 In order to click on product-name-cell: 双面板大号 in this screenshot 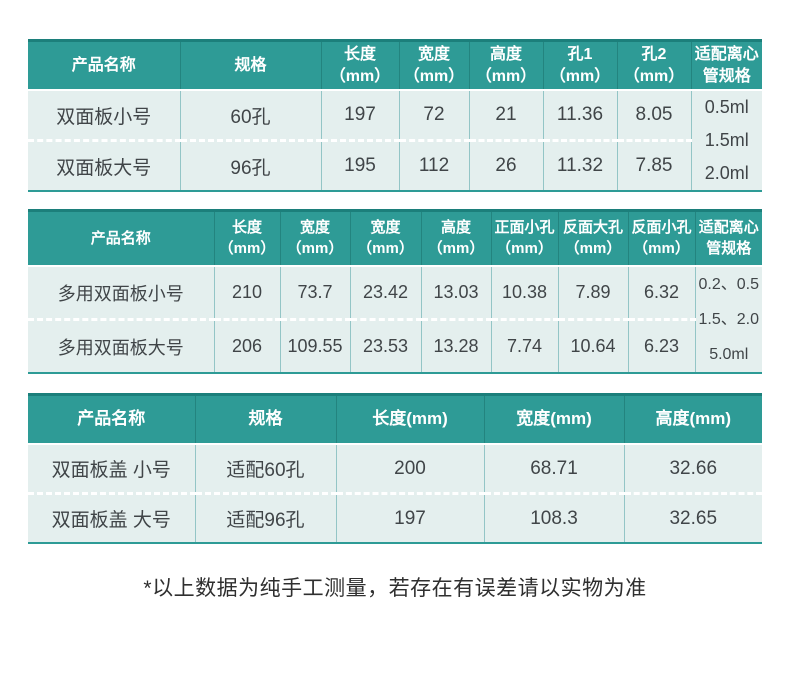, I will do `click(104, 166)`.